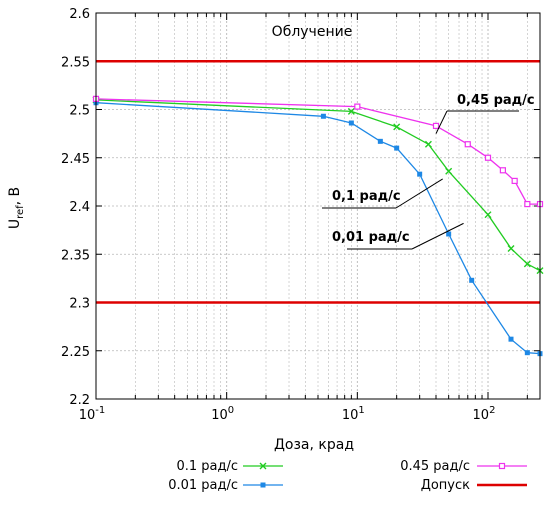  I want to click on x-tick-label: 10¹, so click(353, 414).